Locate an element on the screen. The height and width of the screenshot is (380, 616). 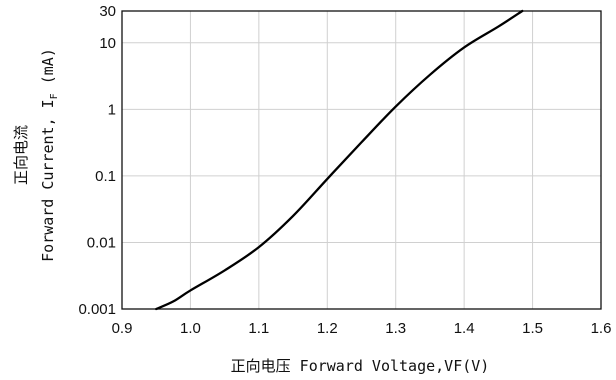
y-tick-labels: 0.001 0.01 0.1 1 10 30 is located at coordinates (97, 160).